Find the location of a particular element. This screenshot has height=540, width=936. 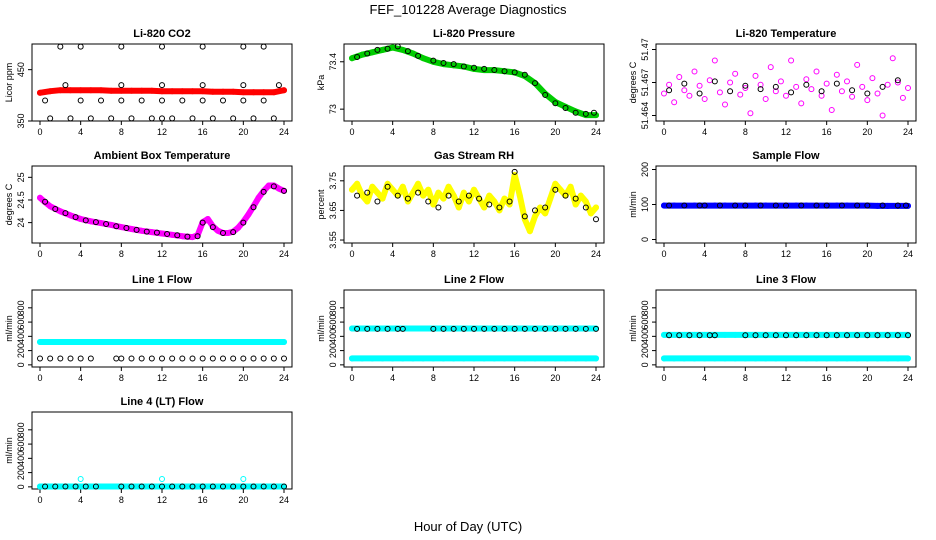

x-tick-label: 0 is located at coordinates (351, 254).